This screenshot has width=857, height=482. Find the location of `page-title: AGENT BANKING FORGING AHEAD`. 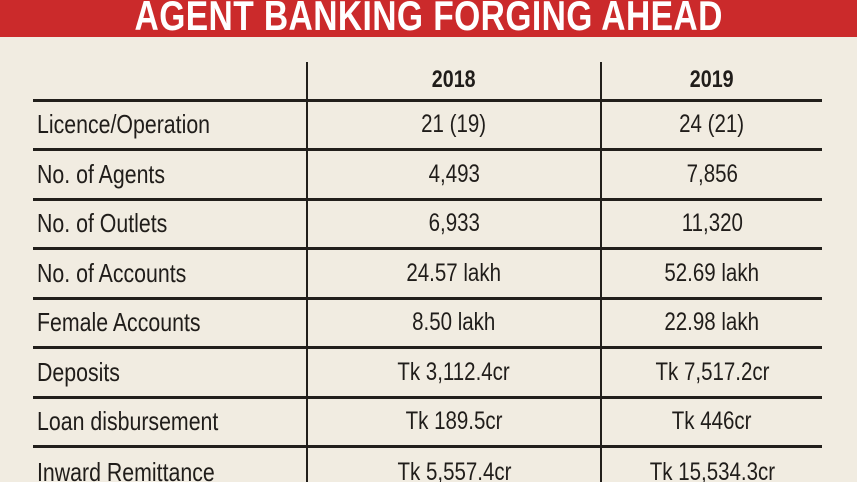

page-title: AGENT BANKING FORGING AHEAD is located at coordinates (428, 18).